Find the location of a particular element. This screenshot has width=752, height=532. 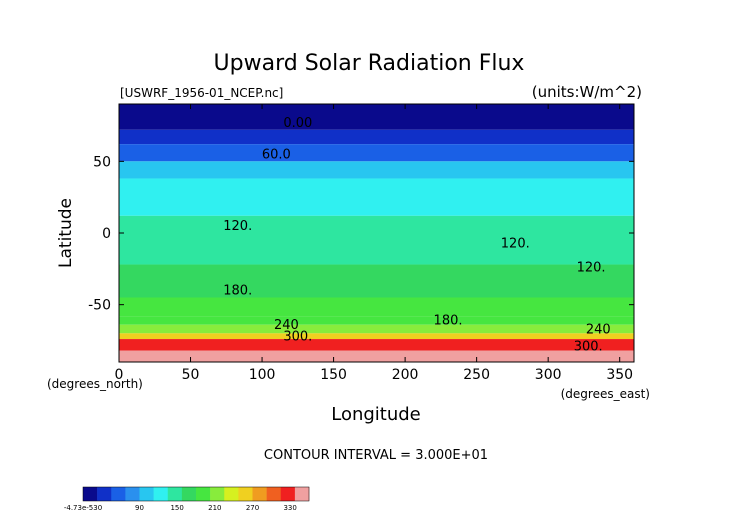

y-axis-units: (degrees_north) is located at coordinates (95, 384).